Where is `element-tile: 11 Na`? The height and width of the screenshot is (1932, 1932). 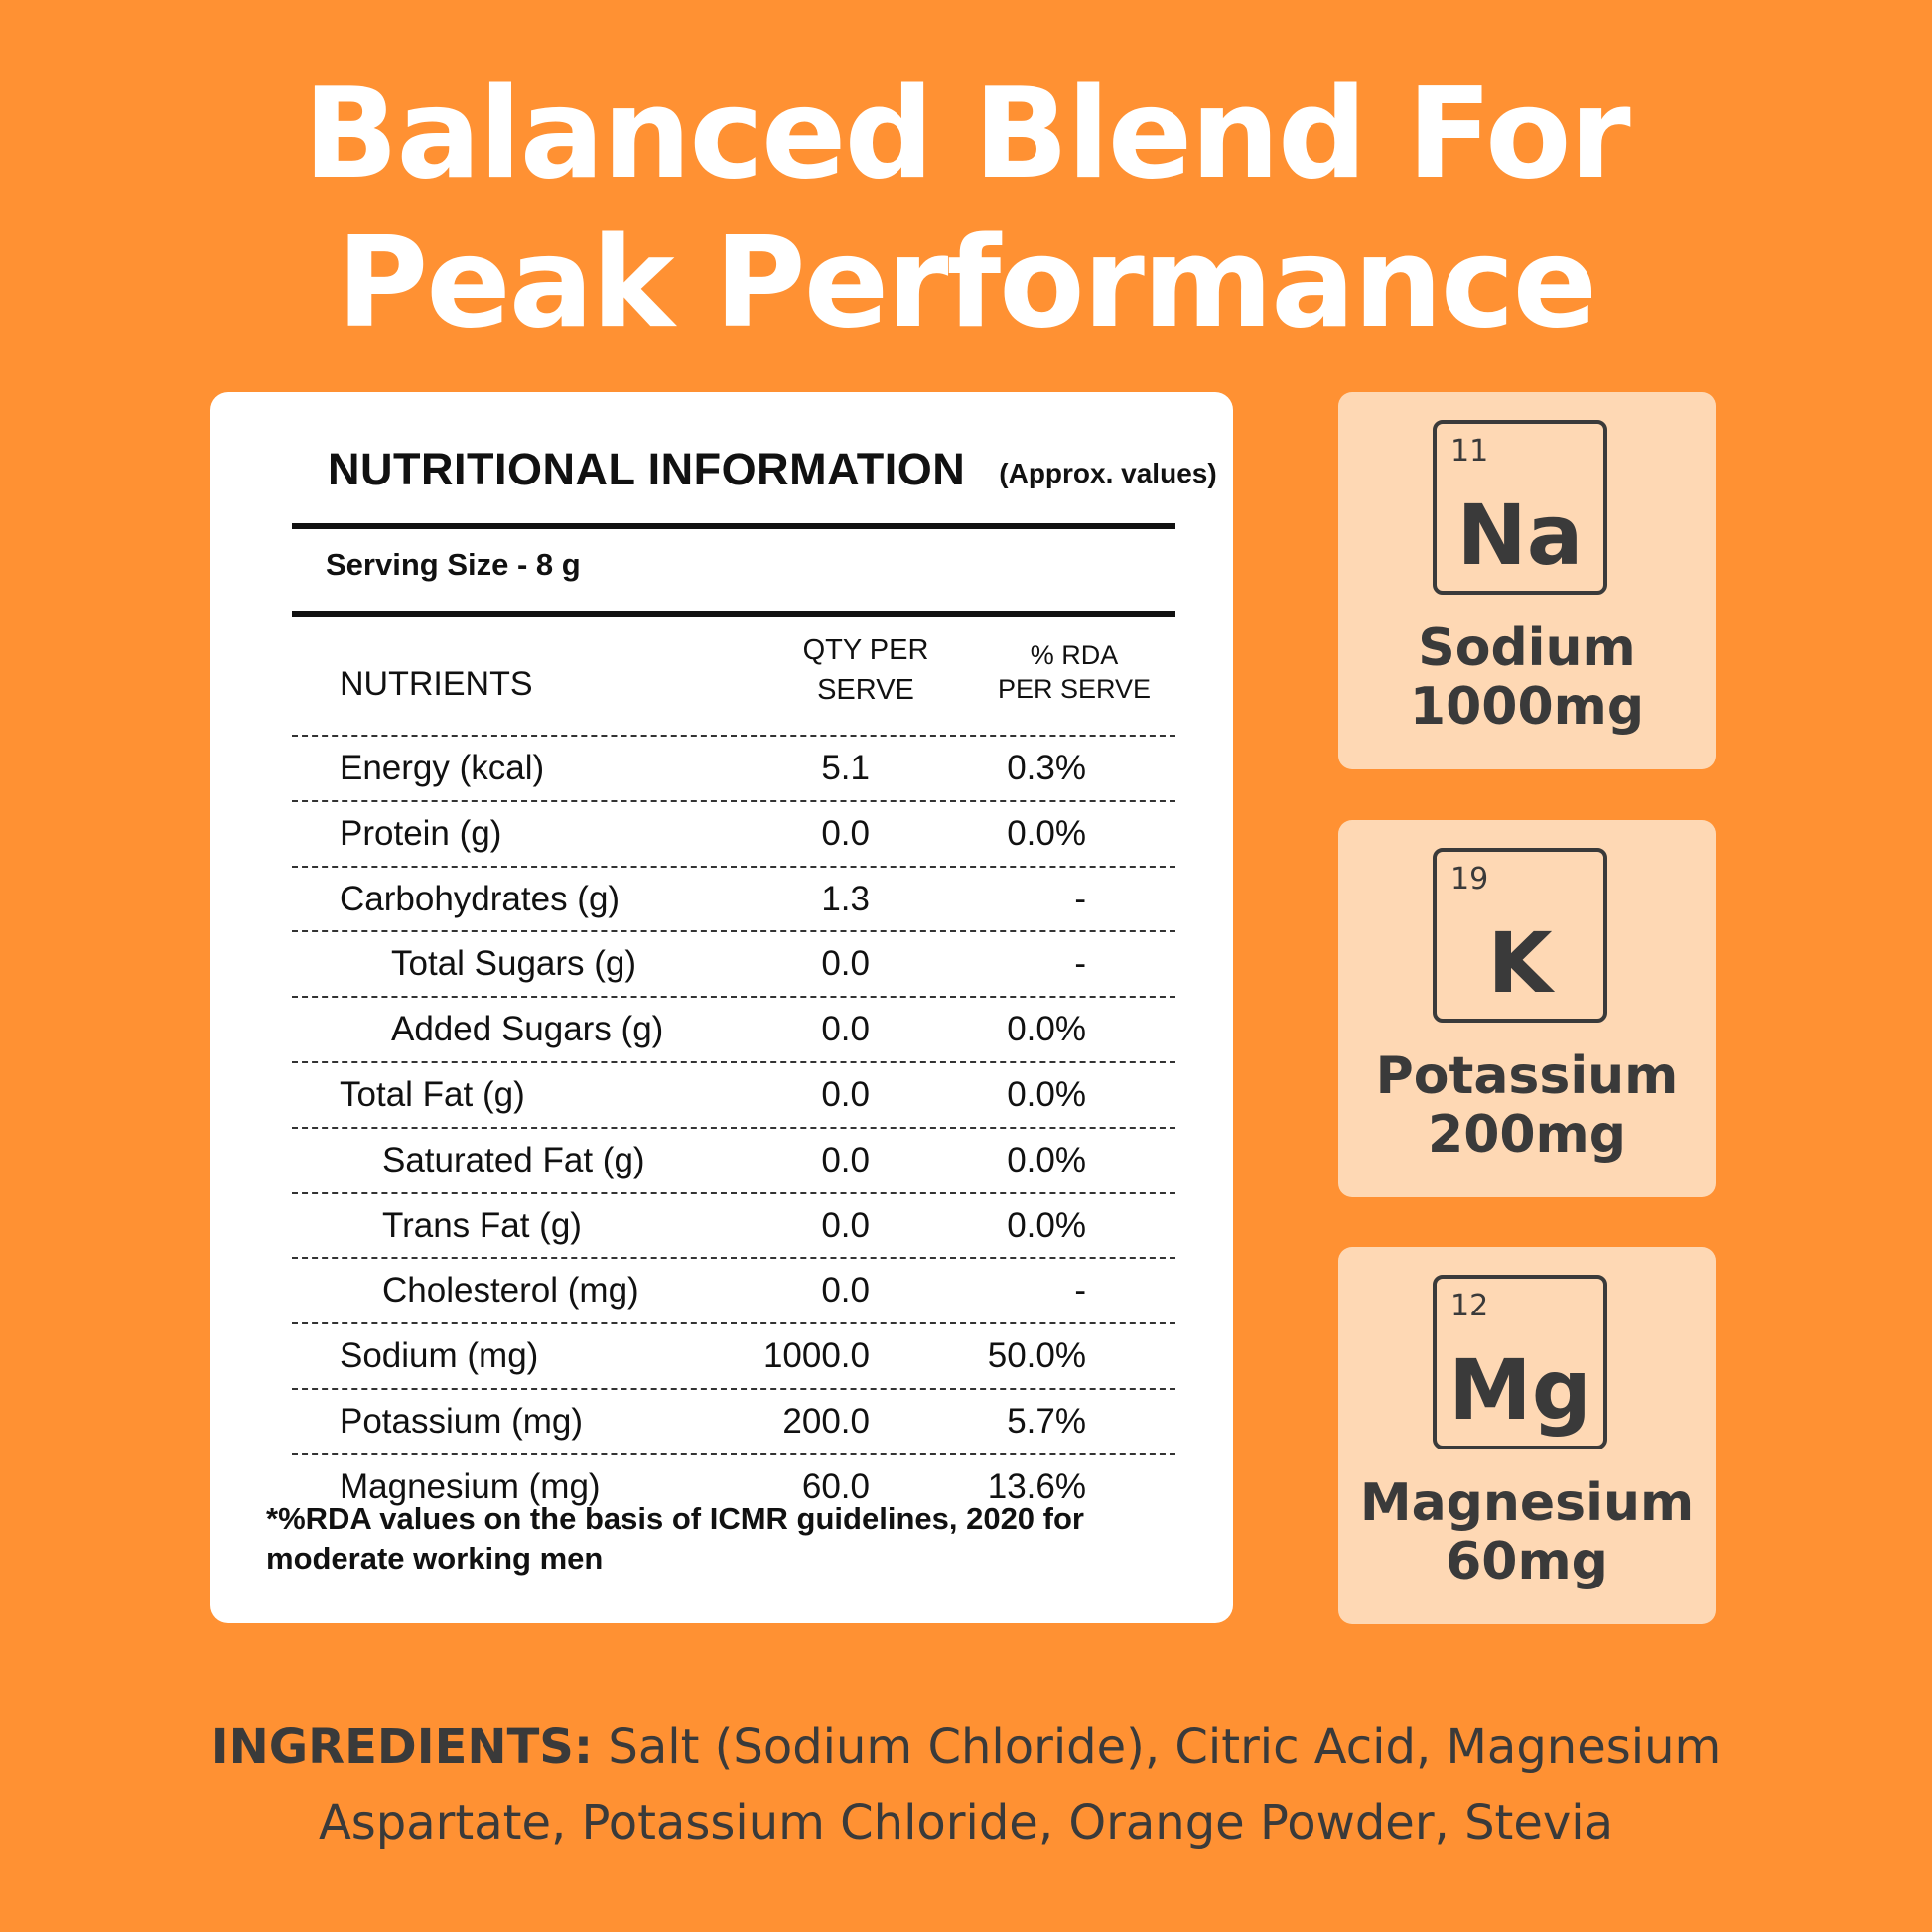
element-tile: 11 Na is located at coordinates (1520, 507).